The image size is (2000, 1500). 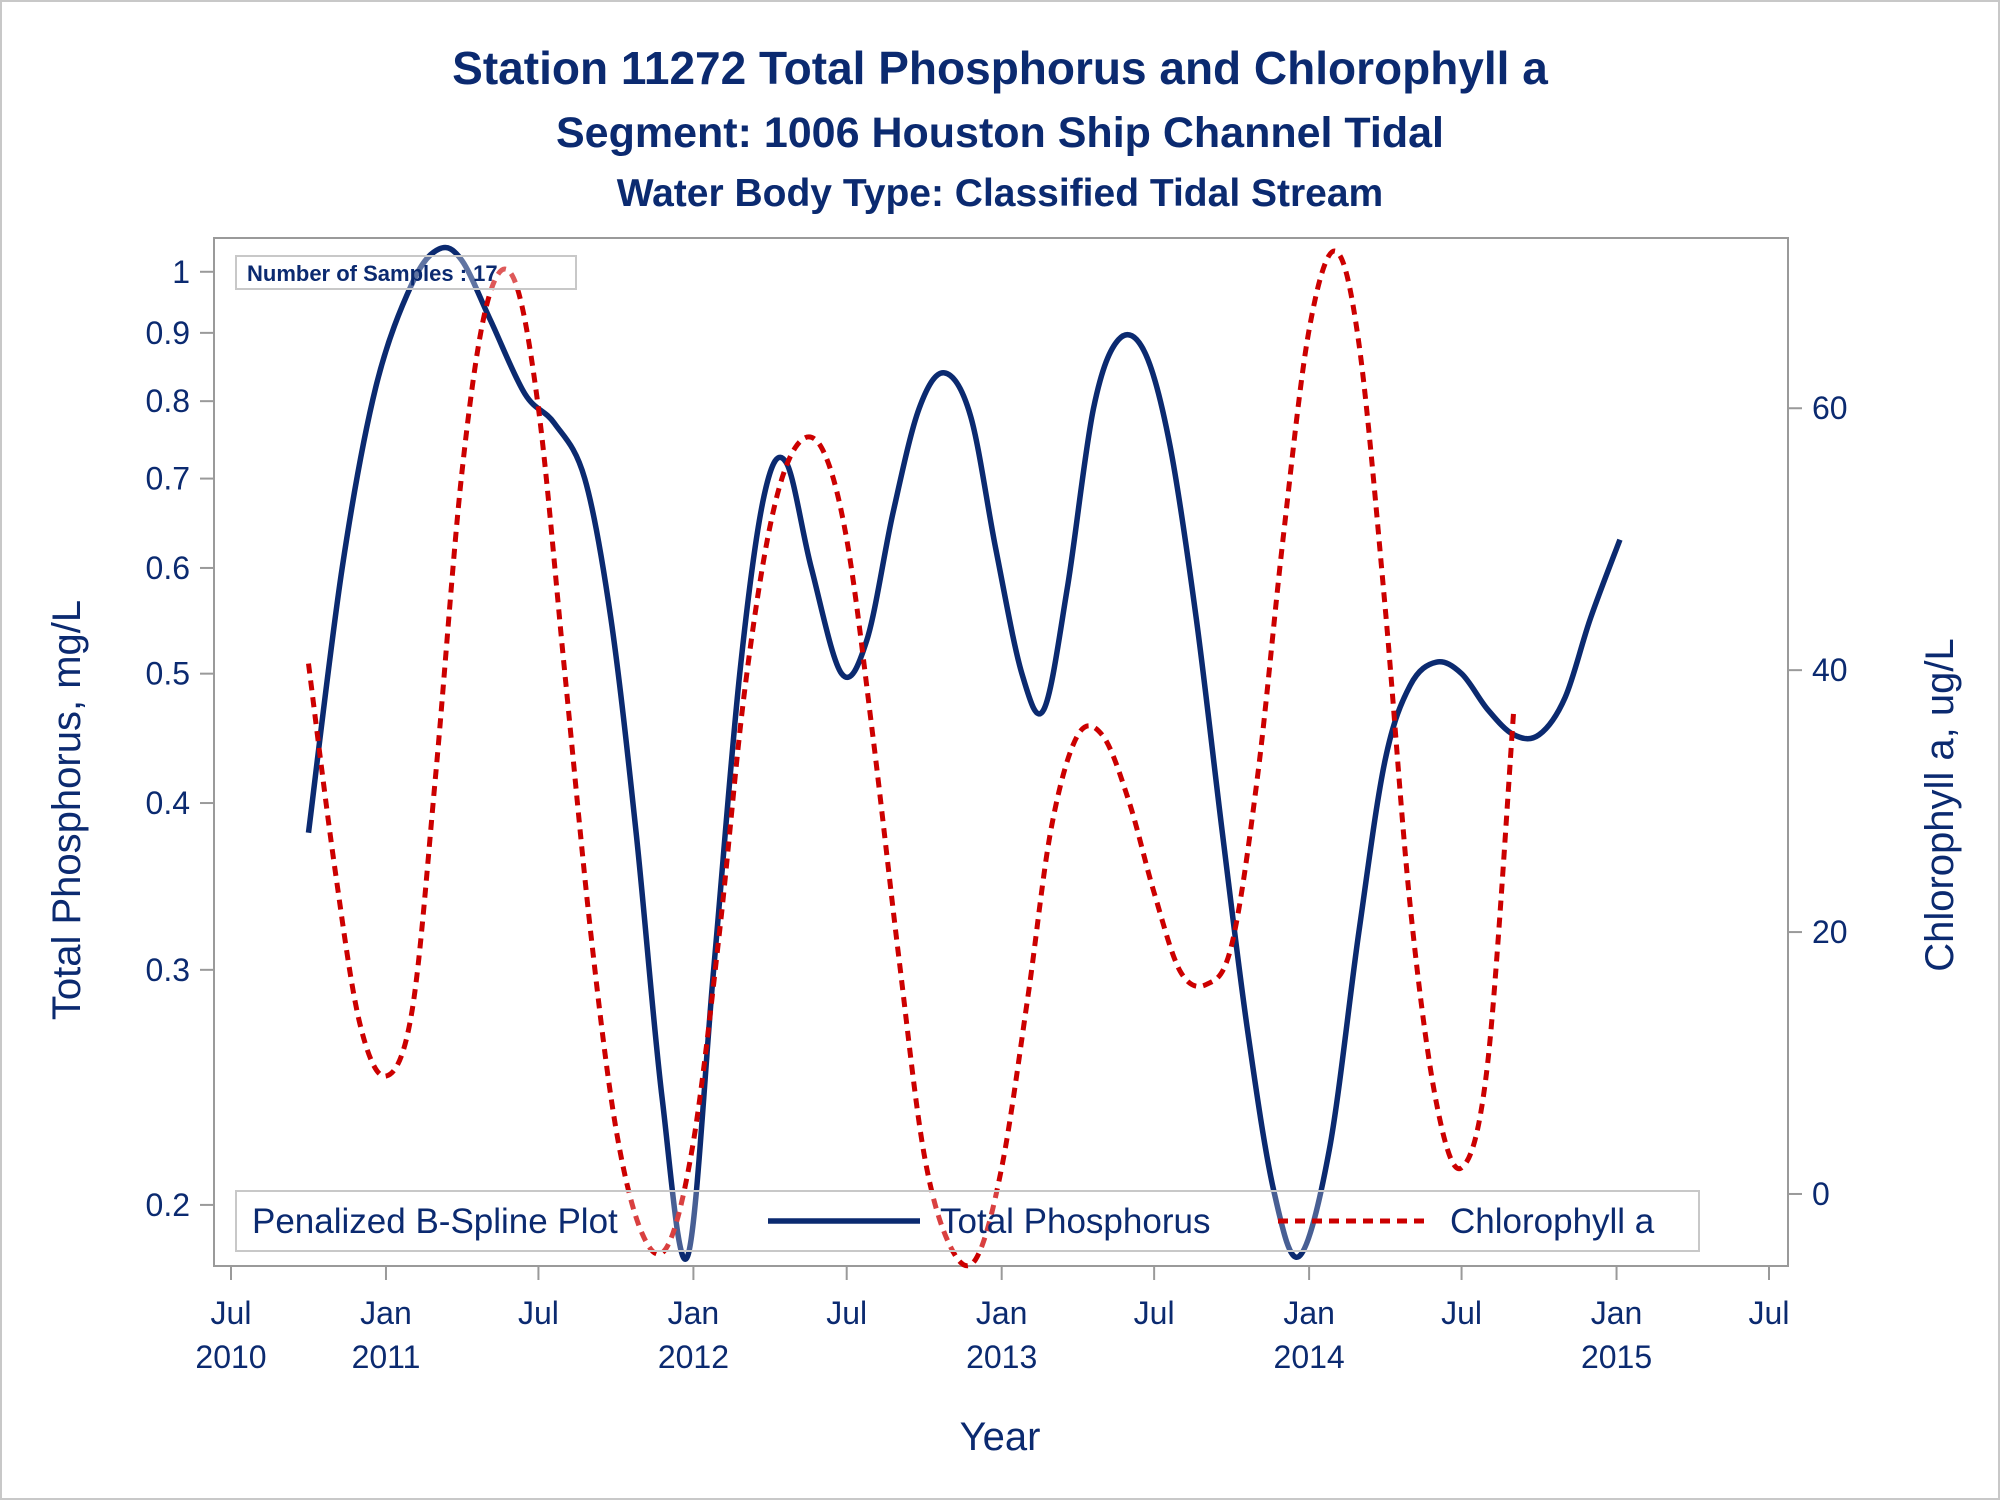 What do you see at coordinates (1000, 193) in the screenshot?
I see `chart-subtitle-2: Water Body Type: Classified Tidal Stream` at bounding box center [1000, 193].